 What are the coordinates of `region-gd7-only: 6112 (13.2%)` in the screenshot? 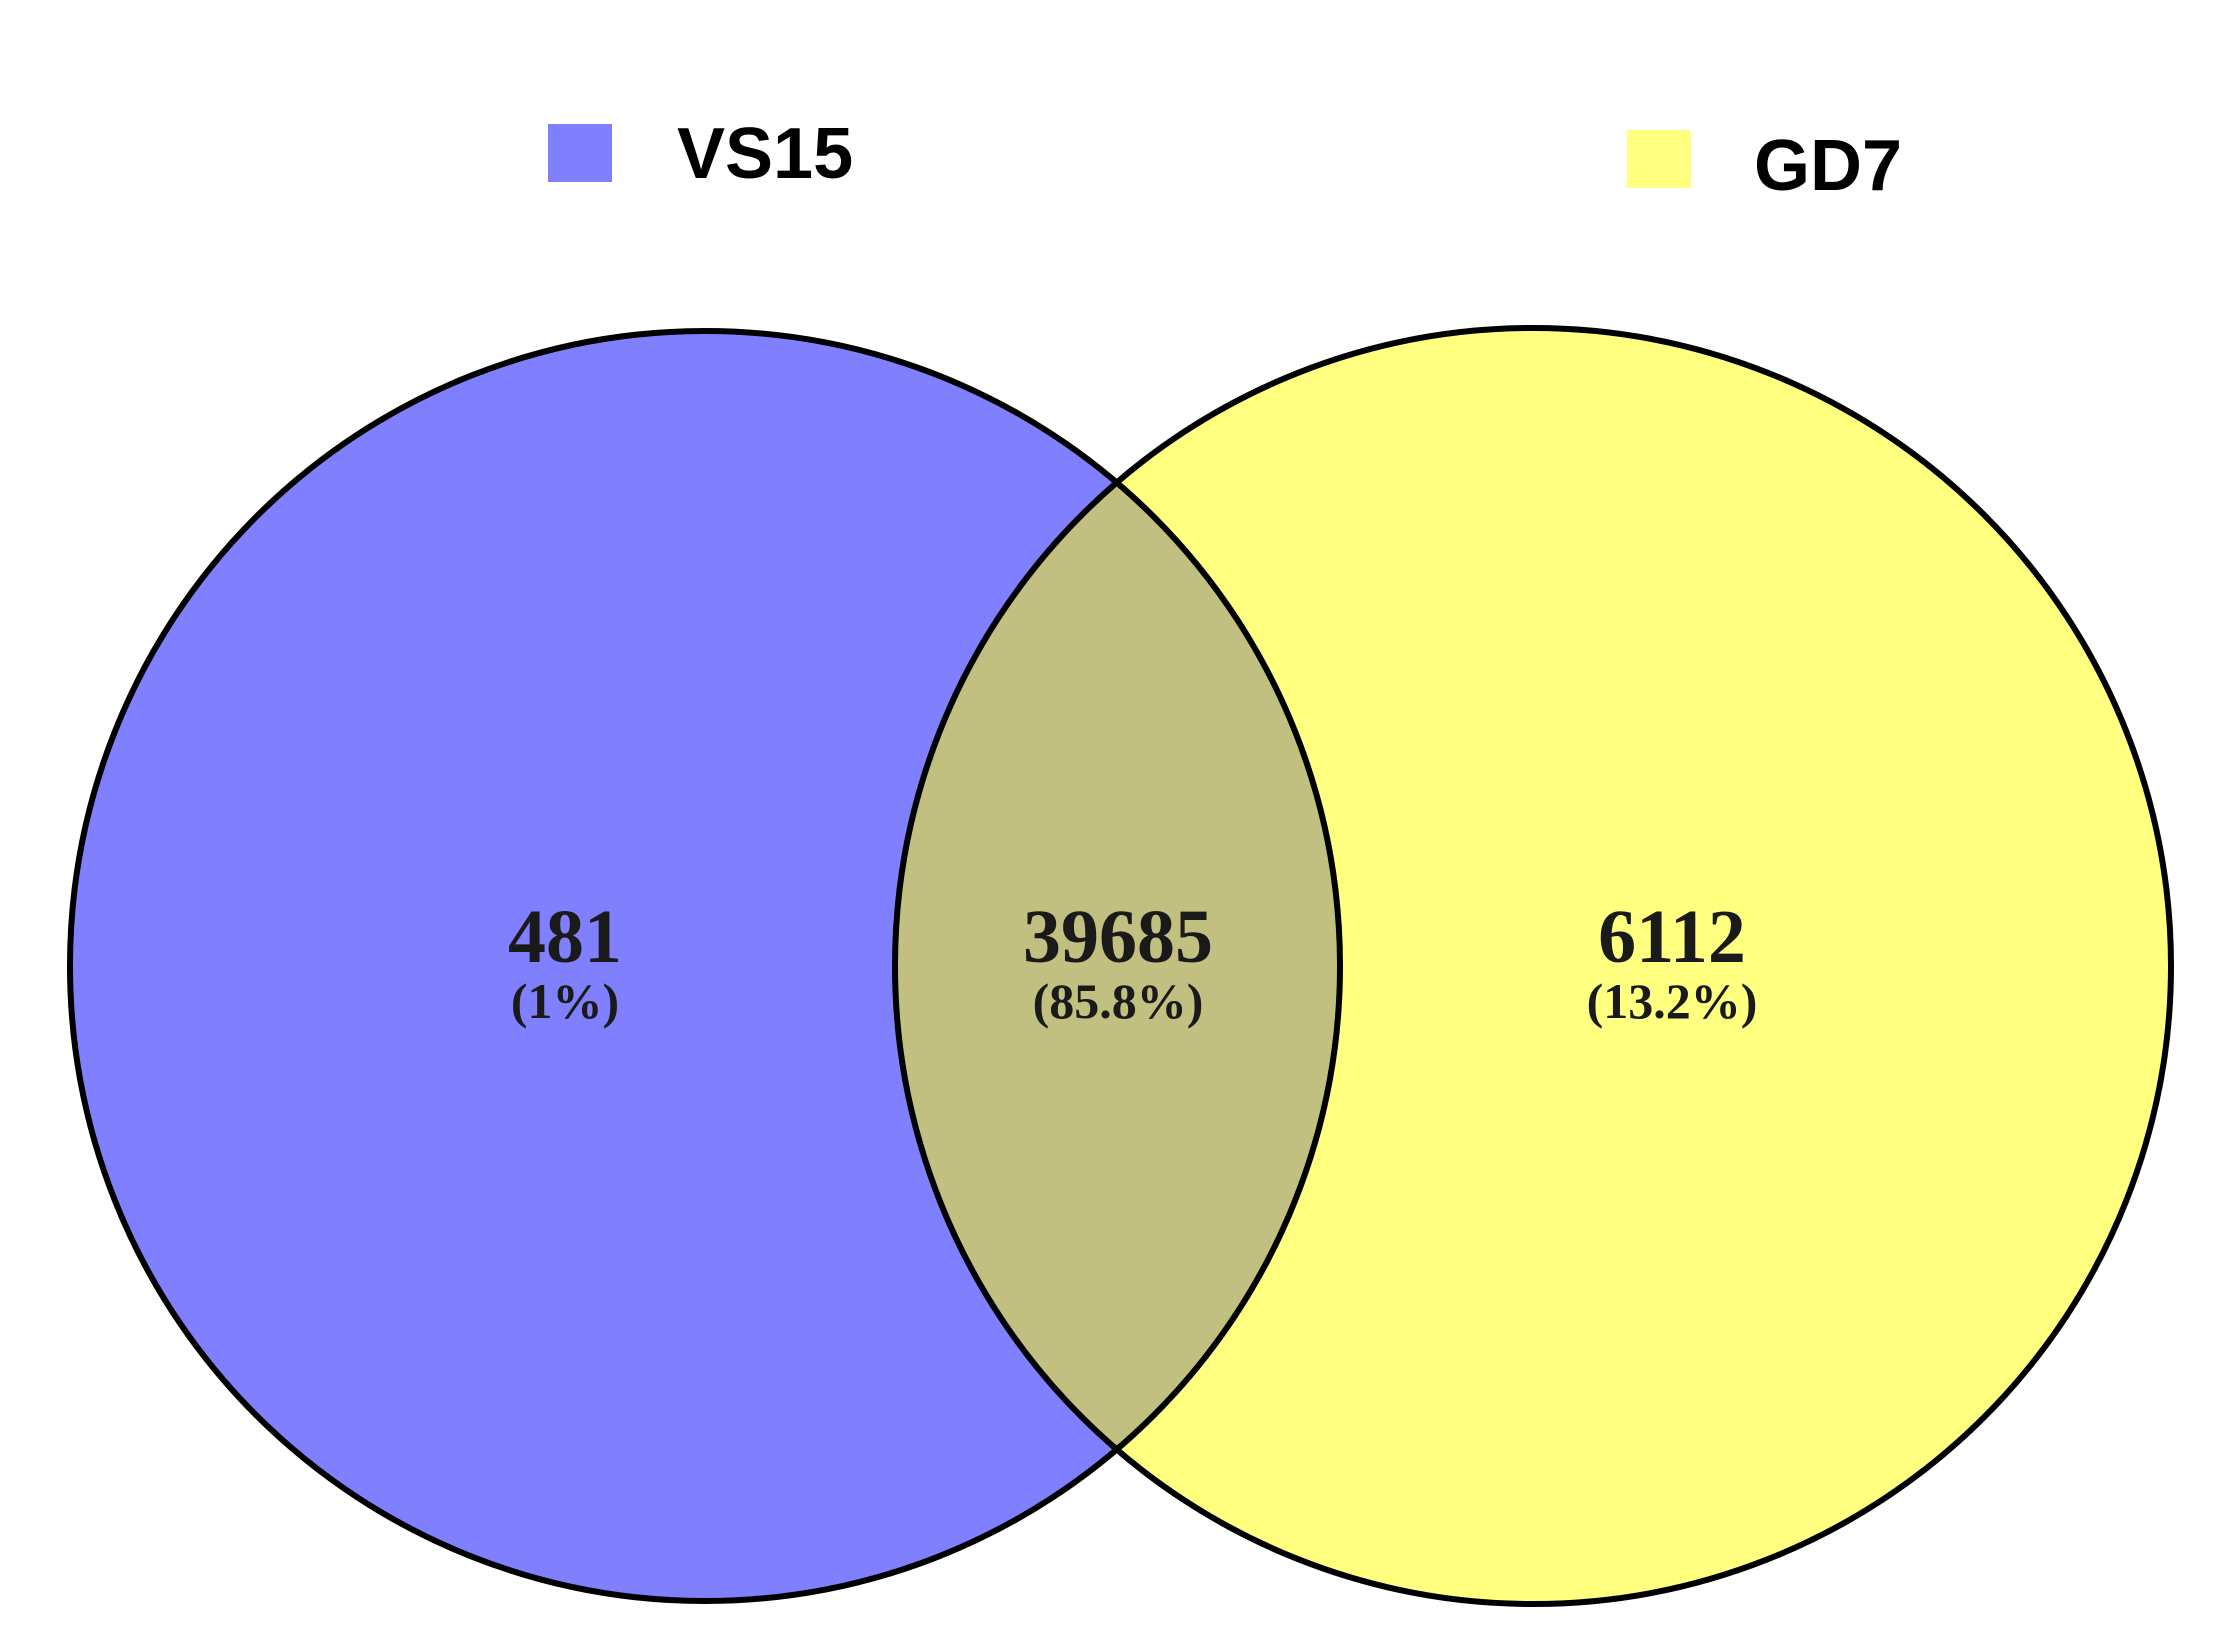 It's located at (1672, 962).